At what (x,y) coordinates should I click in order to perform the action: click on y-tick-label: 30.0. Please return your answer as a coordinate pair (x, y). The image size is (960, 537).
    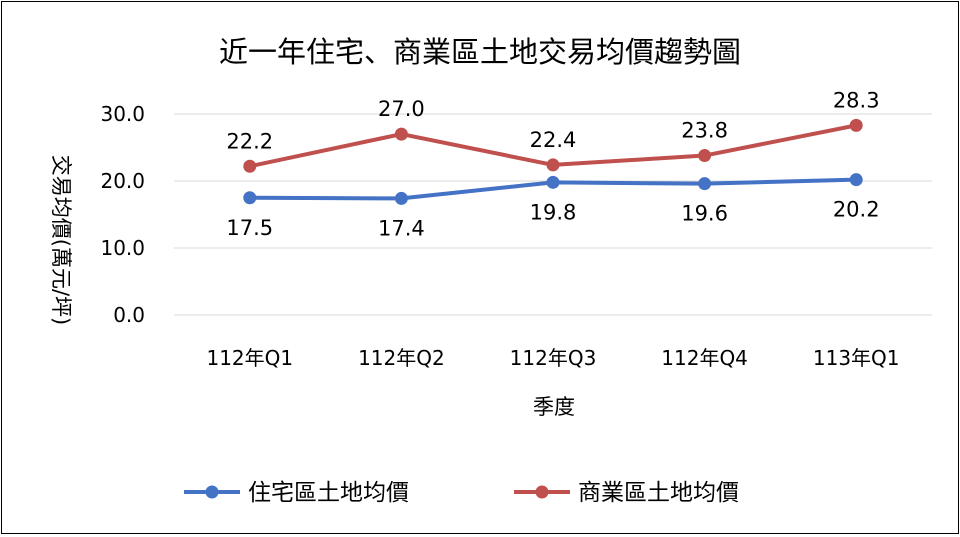
    Looking at the image, I should click on (122, 114).